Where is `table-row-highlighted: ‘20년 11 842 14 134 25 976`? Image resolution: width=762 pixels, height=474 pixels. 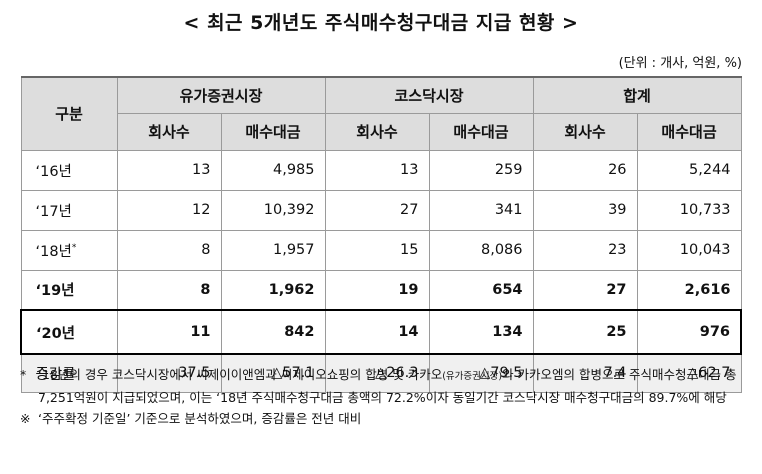 table-row-highlighted: ‘20년 11 842 14 134 25 976 is located at coordinates (381, 332).